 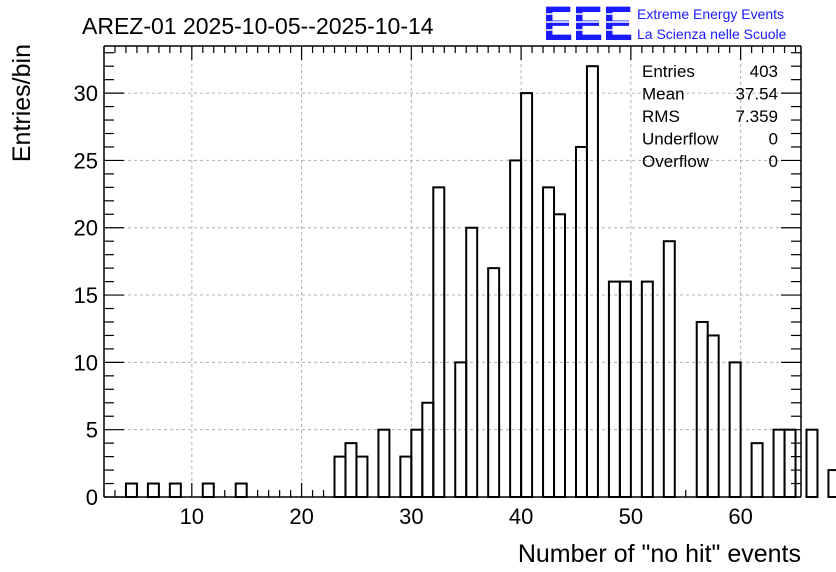 What do you see at coordinates (301, 516) in the screenshot?
I see `x-tick-label: 20` at bounding box center [301, 516].